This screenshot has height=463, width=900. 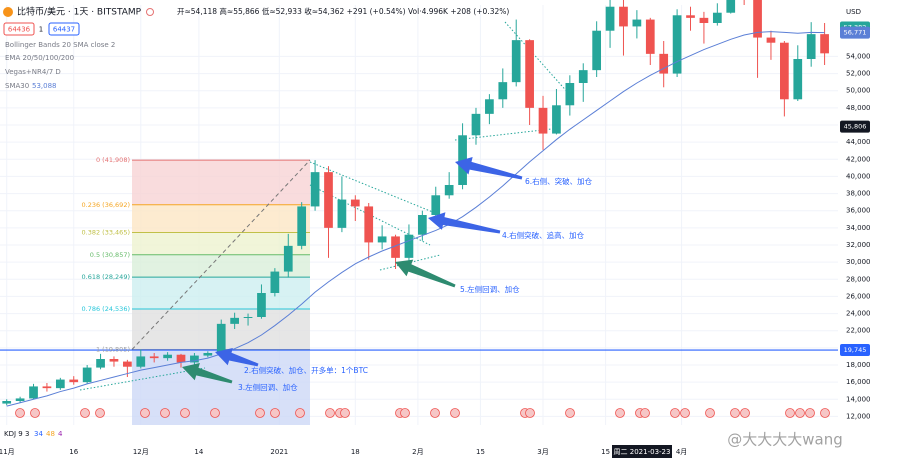 I want to click on y-tick-label: 28,000, so click(x=858, y=279).